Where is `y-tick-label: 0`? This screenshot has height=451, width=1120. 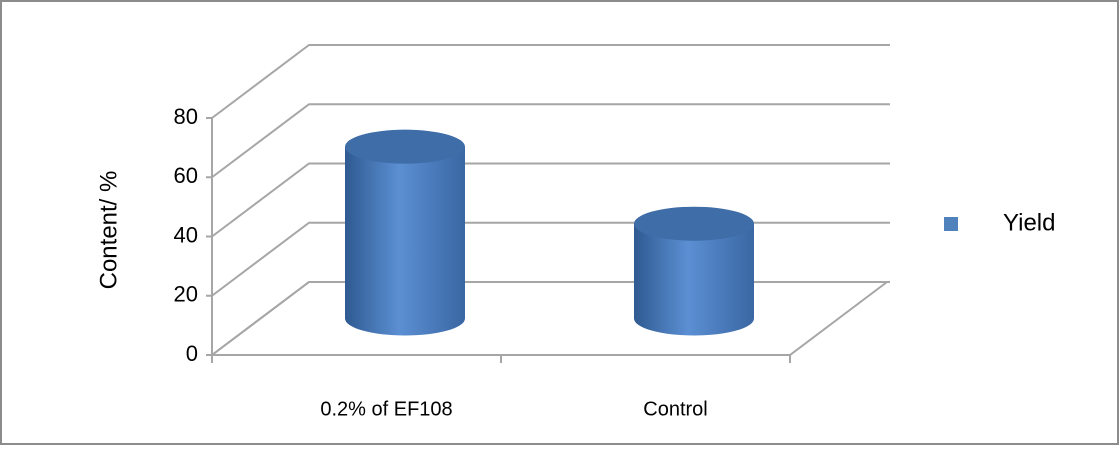 y-tick-label: 0 is located at coordinates (192, 353).